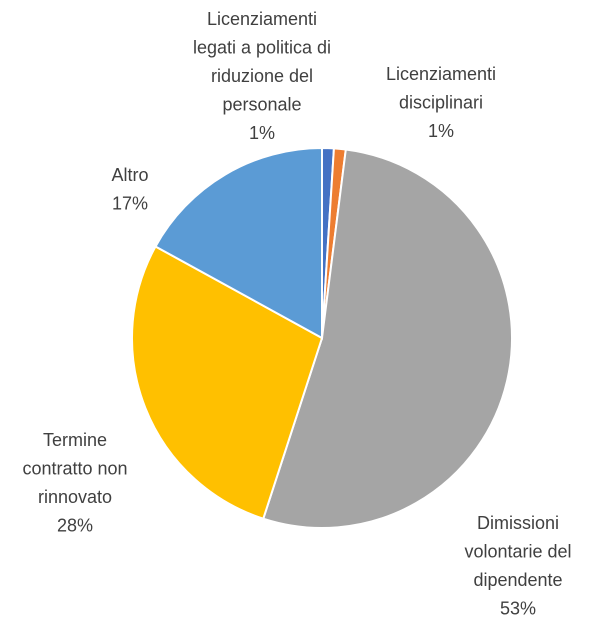  What do you see at coordinates (130, 203) in the screenshot?
I see `value-label: 17%` at bounding box center [130, 203].